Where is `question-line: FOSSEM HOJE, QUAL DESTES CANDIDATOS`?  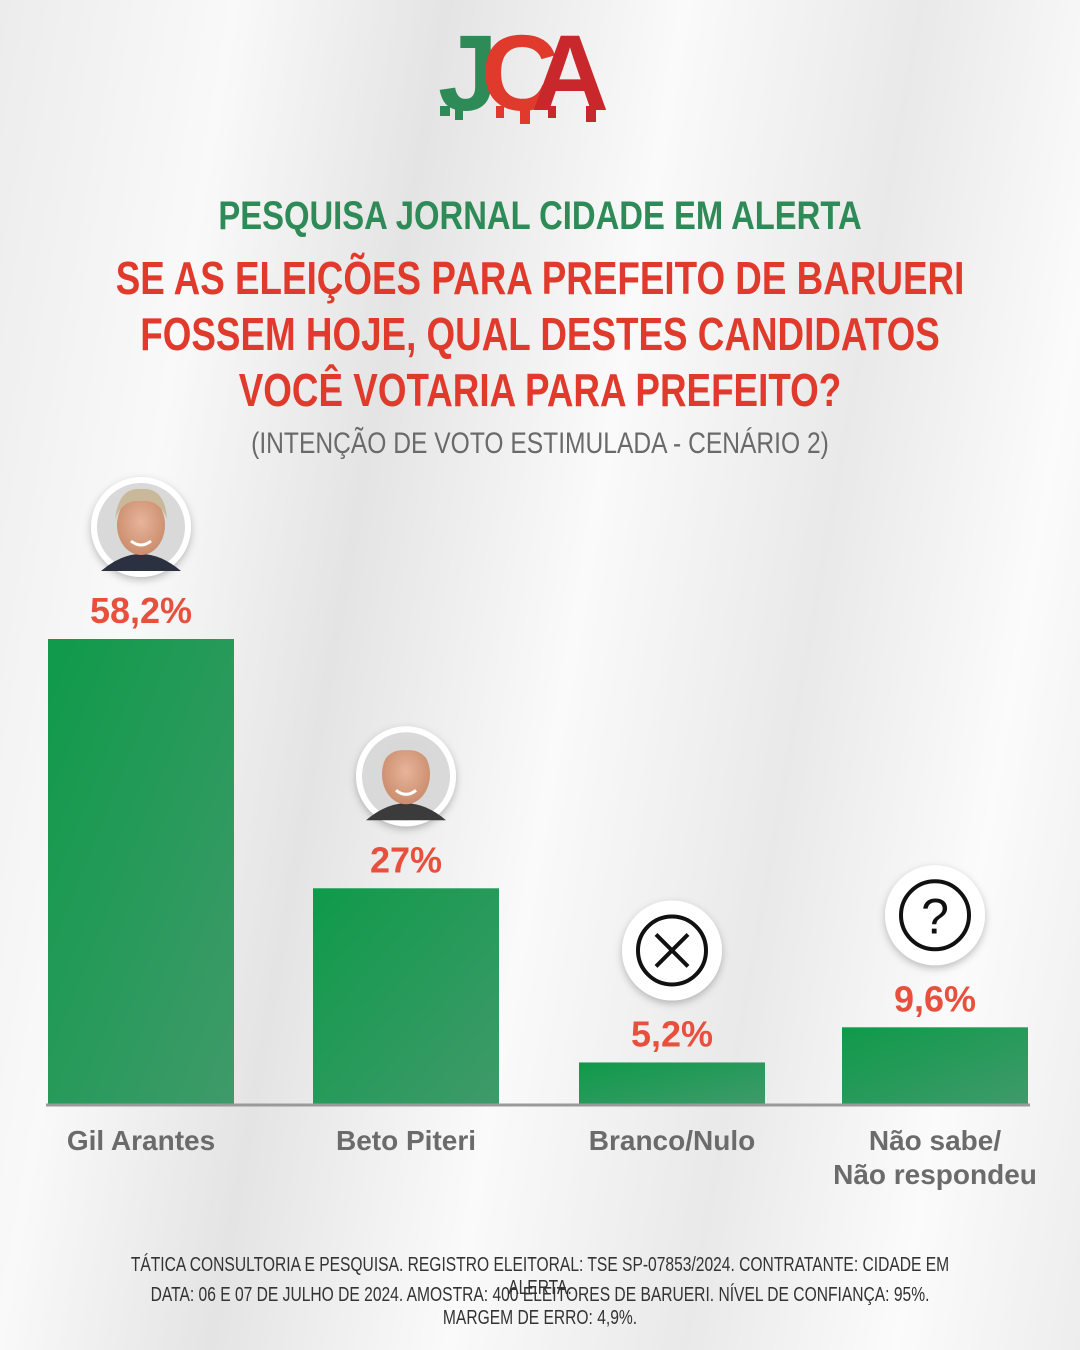 question-line: FOSSEM HOJE, QUAL DESTES CANDIDATOS is located at coordinates (540, 334).